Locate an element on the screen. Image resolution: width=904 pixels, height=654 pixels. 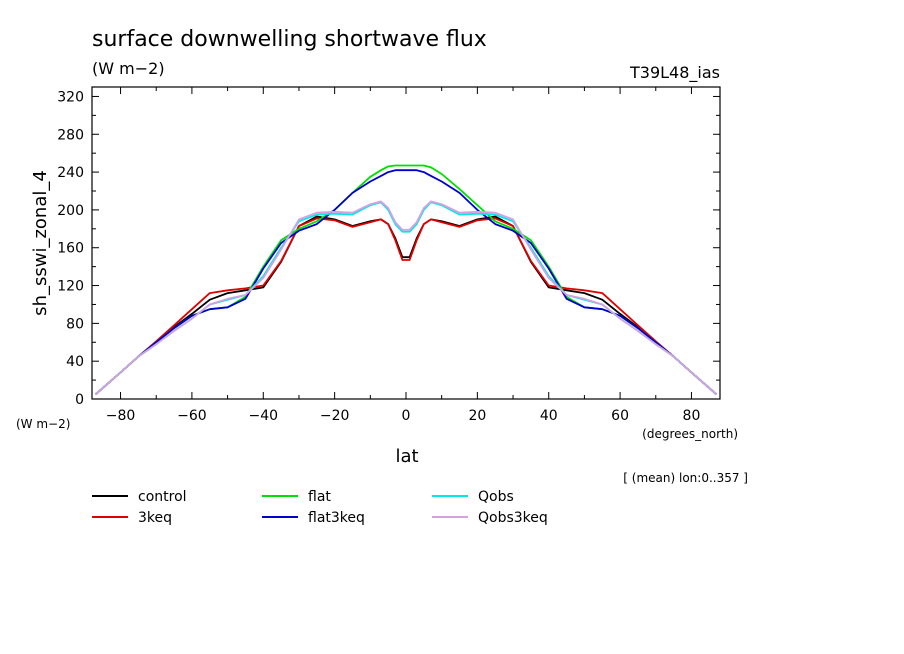
x-tick-label: 0 is located at coordinates (406, 416).